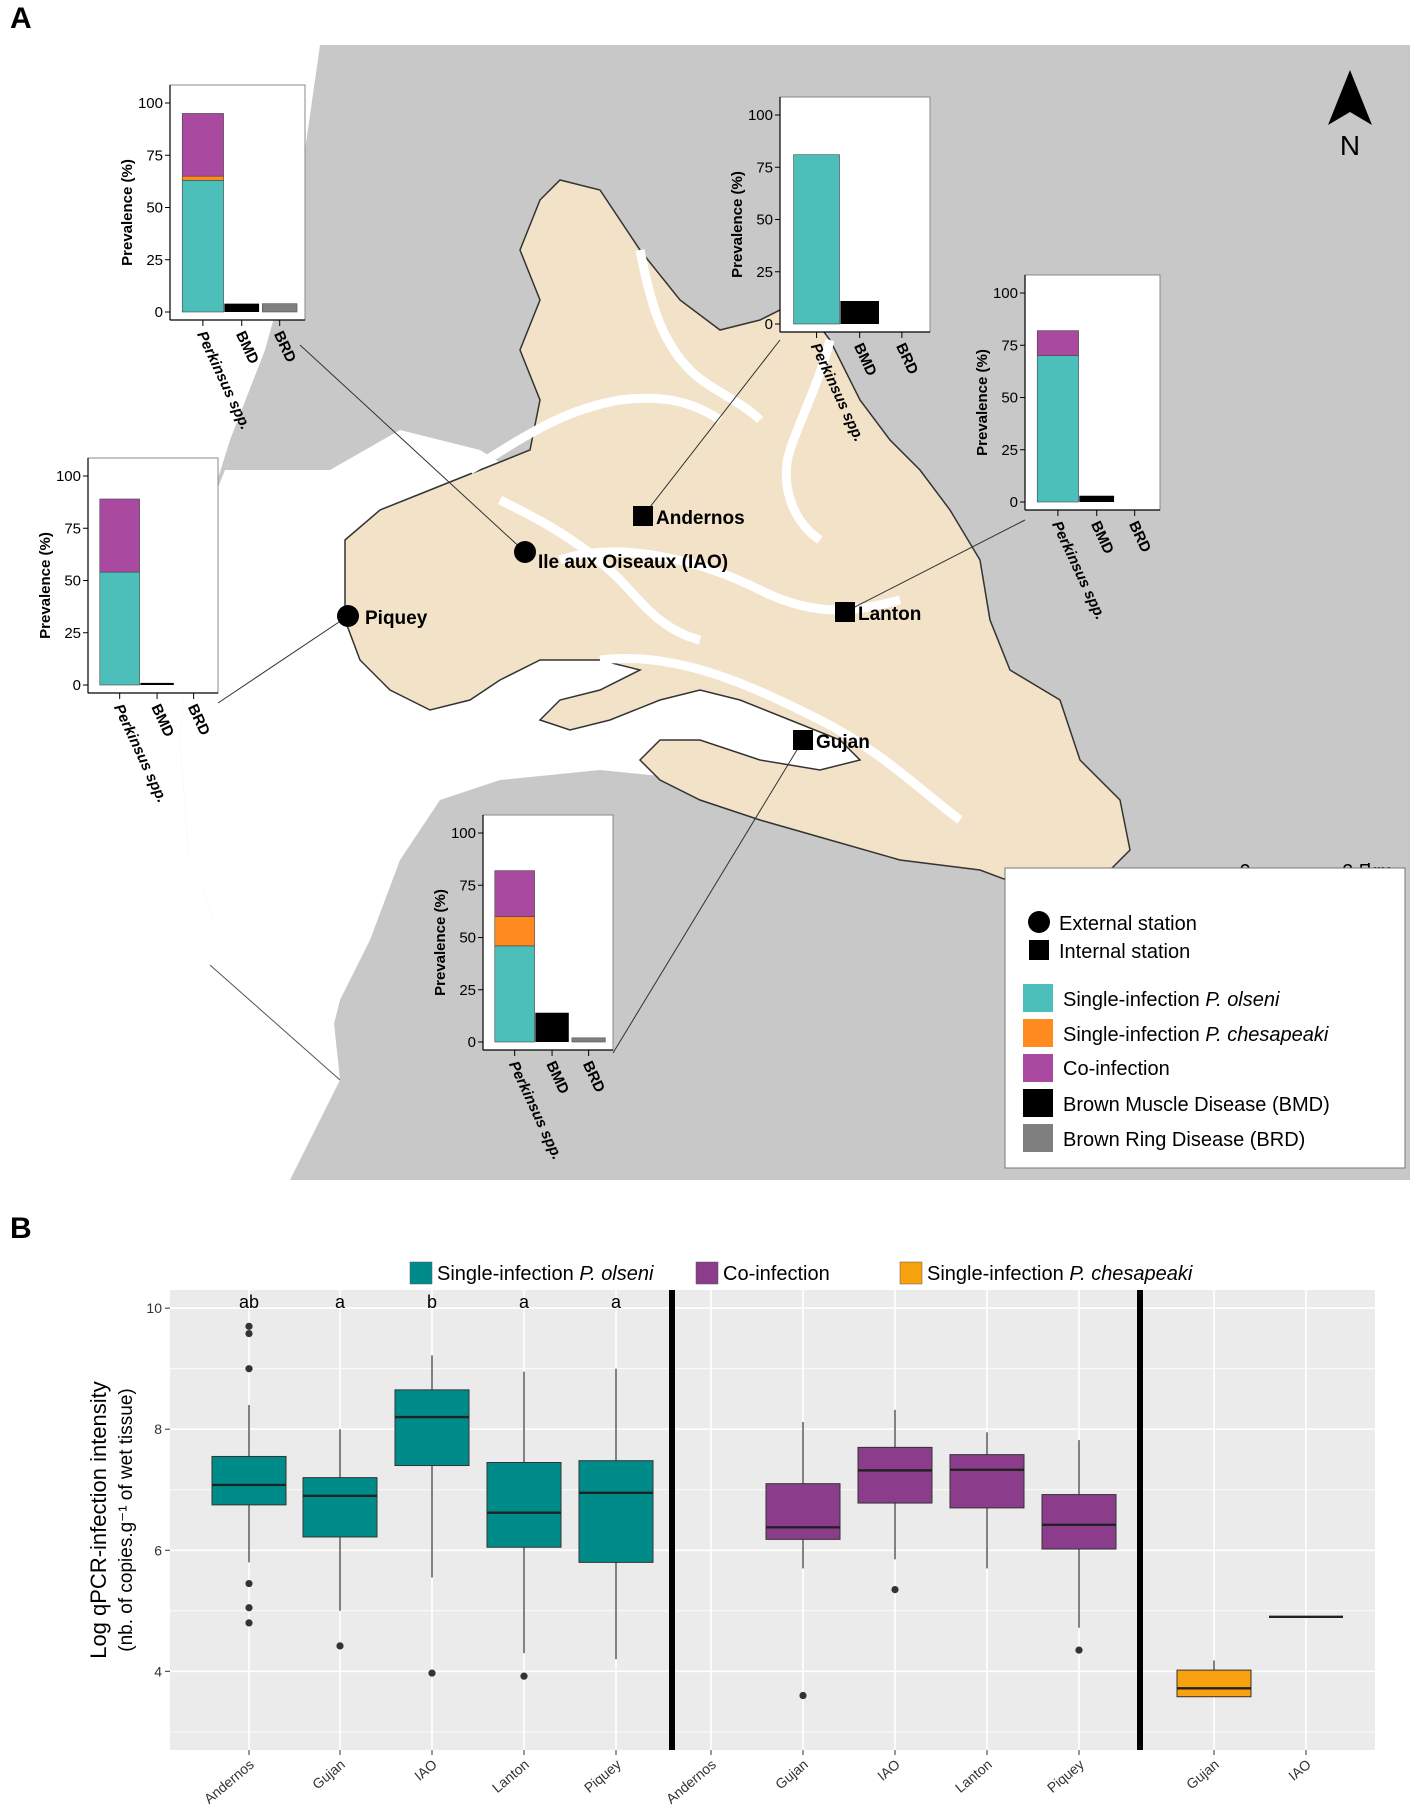 Image resolution: width=1417 pixels, height=1816 pixels. What do you see at coordinates (1184, 1140) in the screenshot?
I see `legend-brd: Brown Ring Disease (BRD)` at bounding box center [1184, 1140].